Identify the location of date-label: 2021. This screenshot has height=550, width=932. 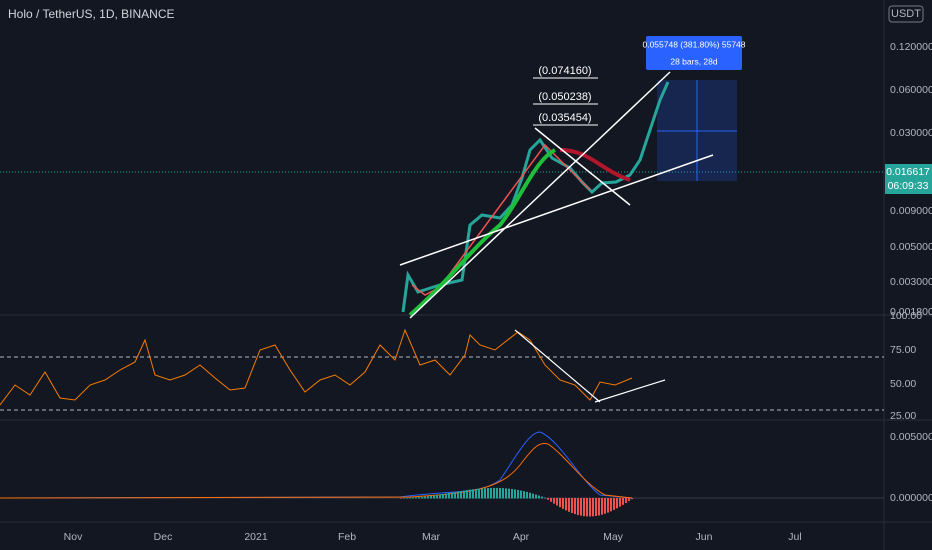
(256, 537).